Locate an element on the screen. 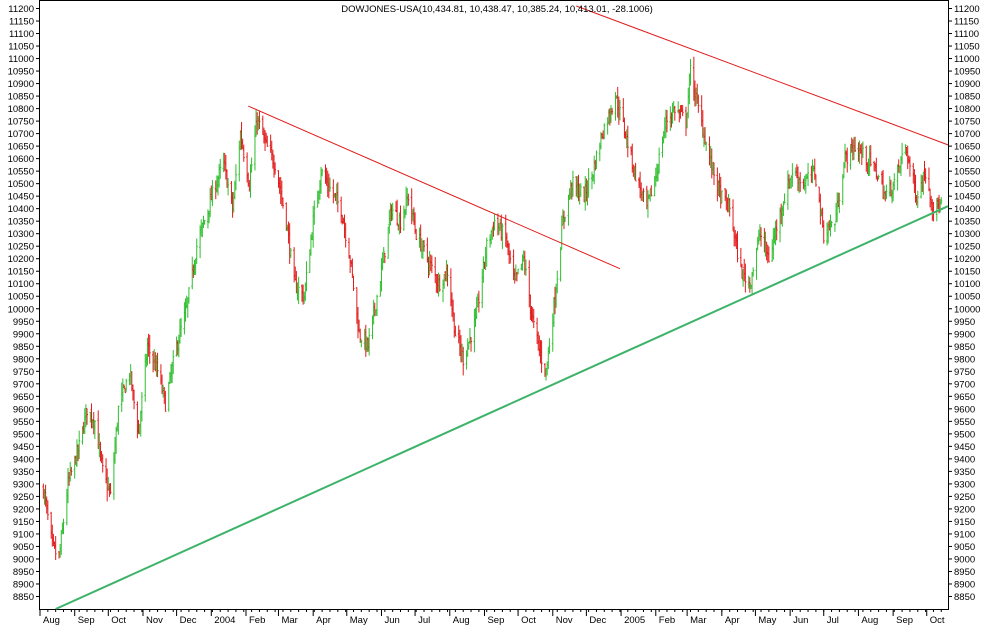 The image size is (994, 631). y-tick-label-left: 9850 is located at coordinates (23, 347).